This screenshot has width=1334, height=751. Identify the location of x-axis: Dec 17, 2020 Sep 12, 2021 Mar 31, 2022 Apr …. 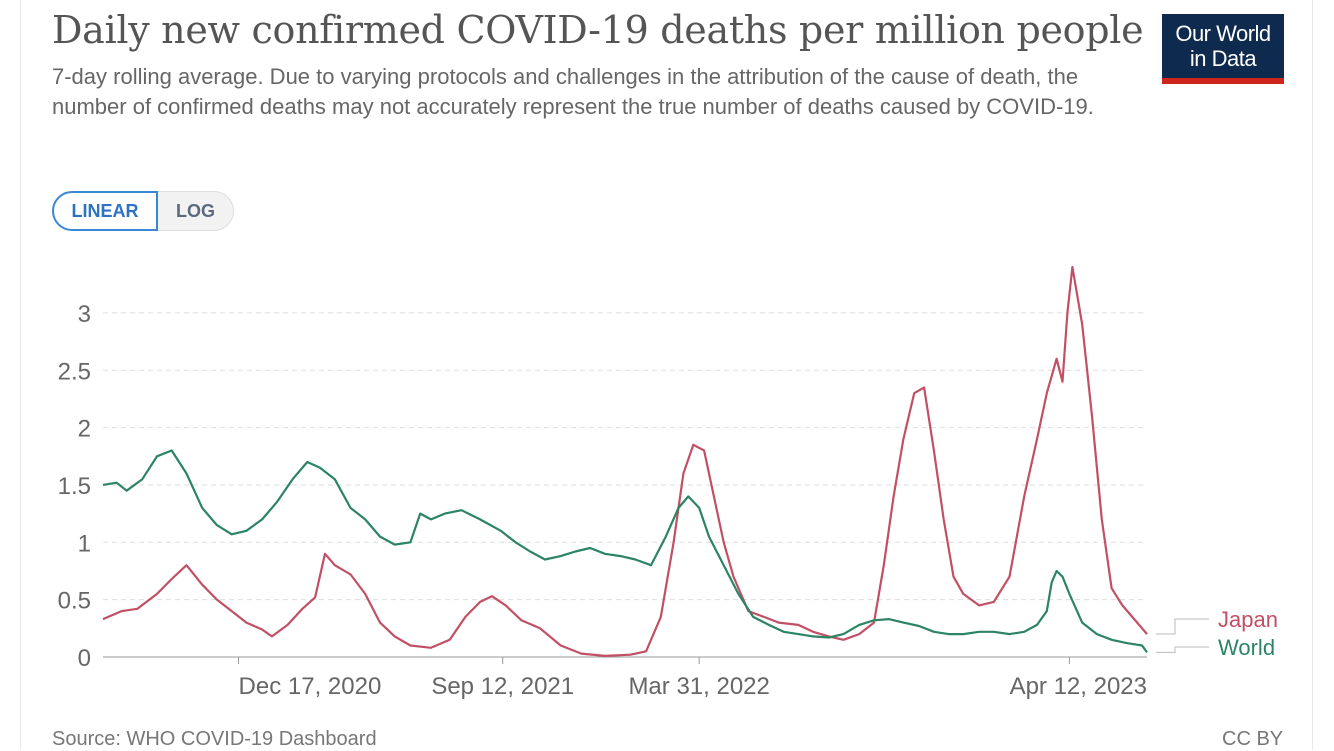
(692, 678).